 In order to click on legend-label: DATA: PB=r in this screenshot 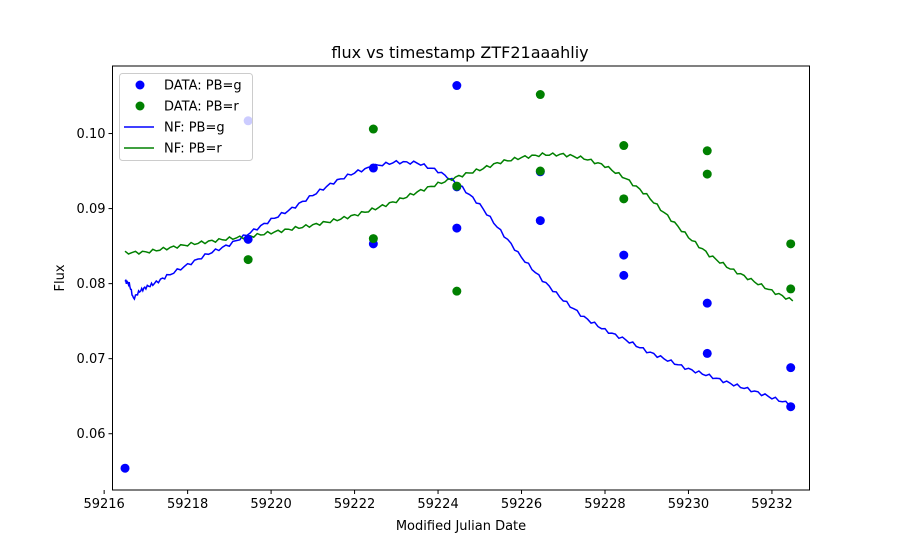, I will do `click(201, 107)`.